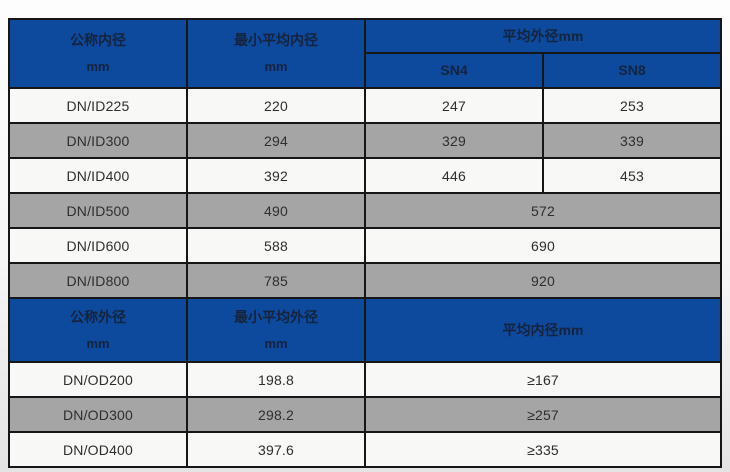 The width and height of the screenshot is (730, 472). What do you see at coordinates (454, 105) in the screenshot?
I see `sn4-cell: 247` at bounding box center [454, 105].